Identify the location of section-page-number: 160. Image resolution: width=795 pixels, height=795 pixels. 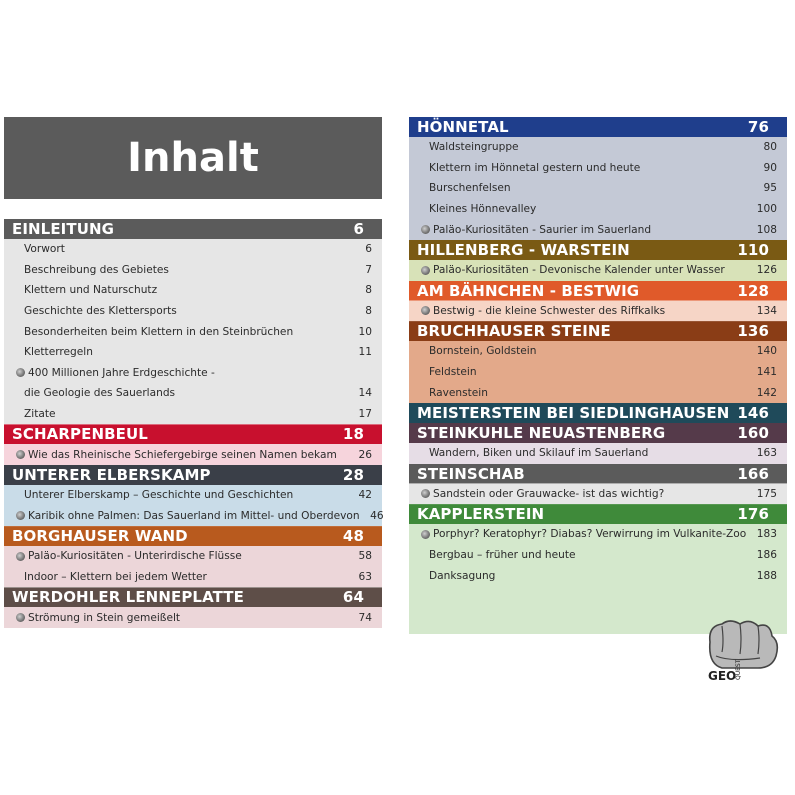
(753, 432).